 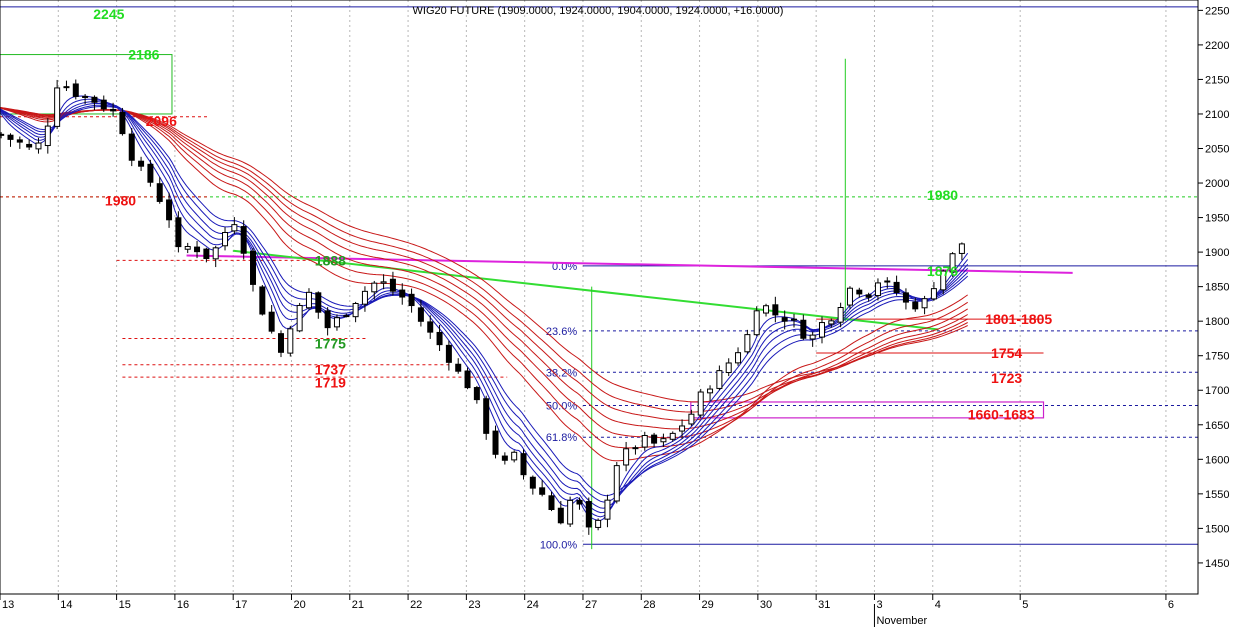 What do you see at coordinates (938, 605) in the screenshot?
I see `x-tick-label: 4` at bounding box center [938, 605].